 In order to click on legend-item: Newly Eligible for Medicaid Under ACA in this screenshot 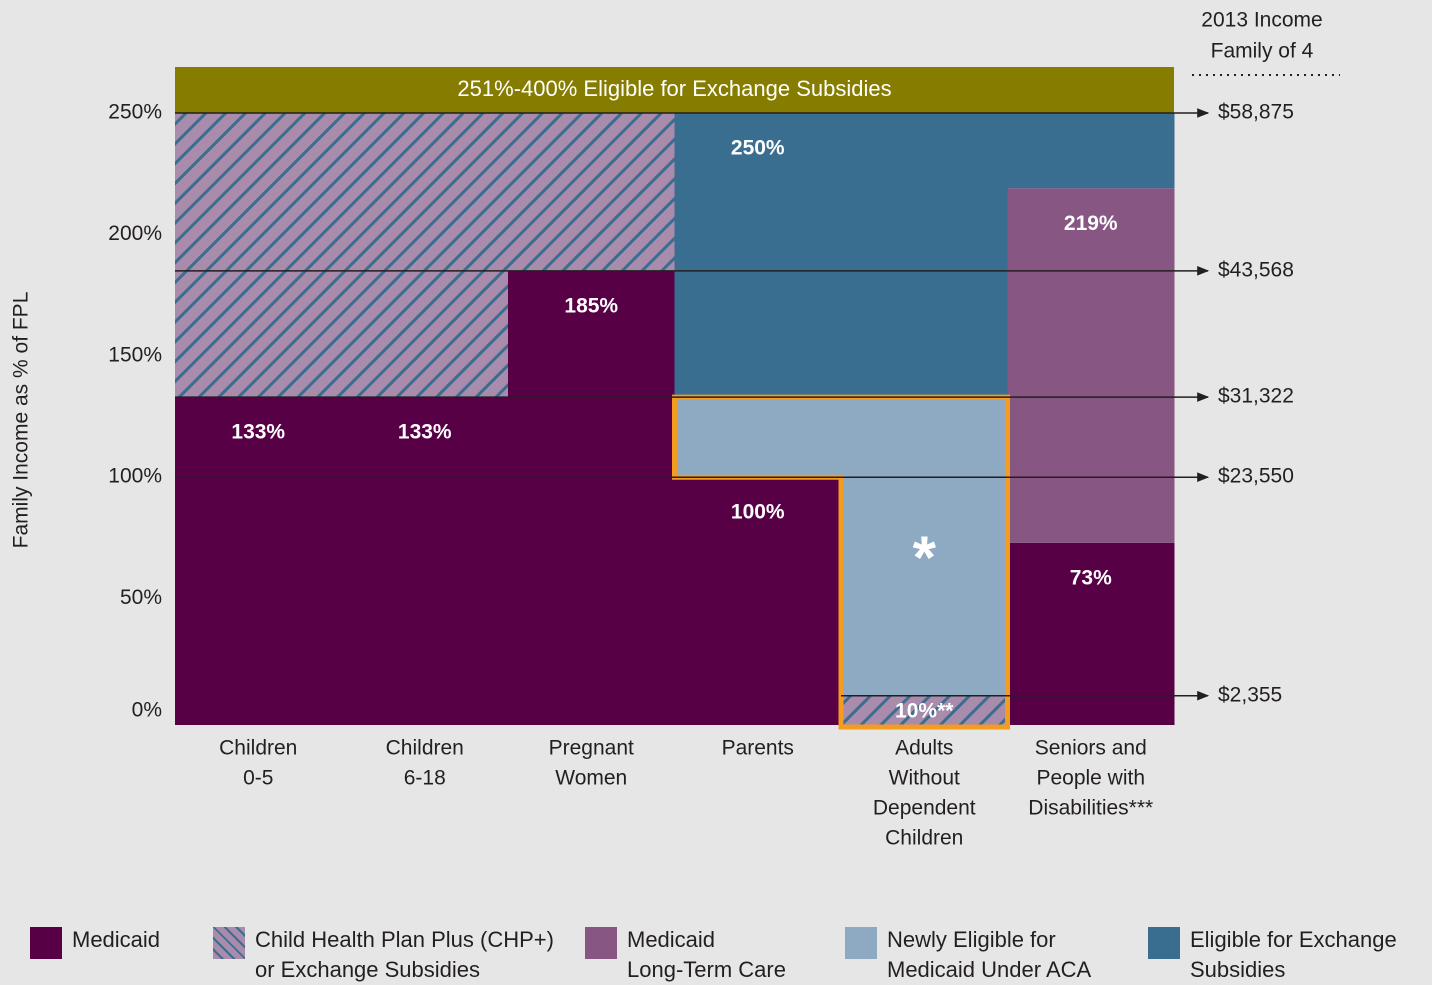, I will do `click(968, 956)`.